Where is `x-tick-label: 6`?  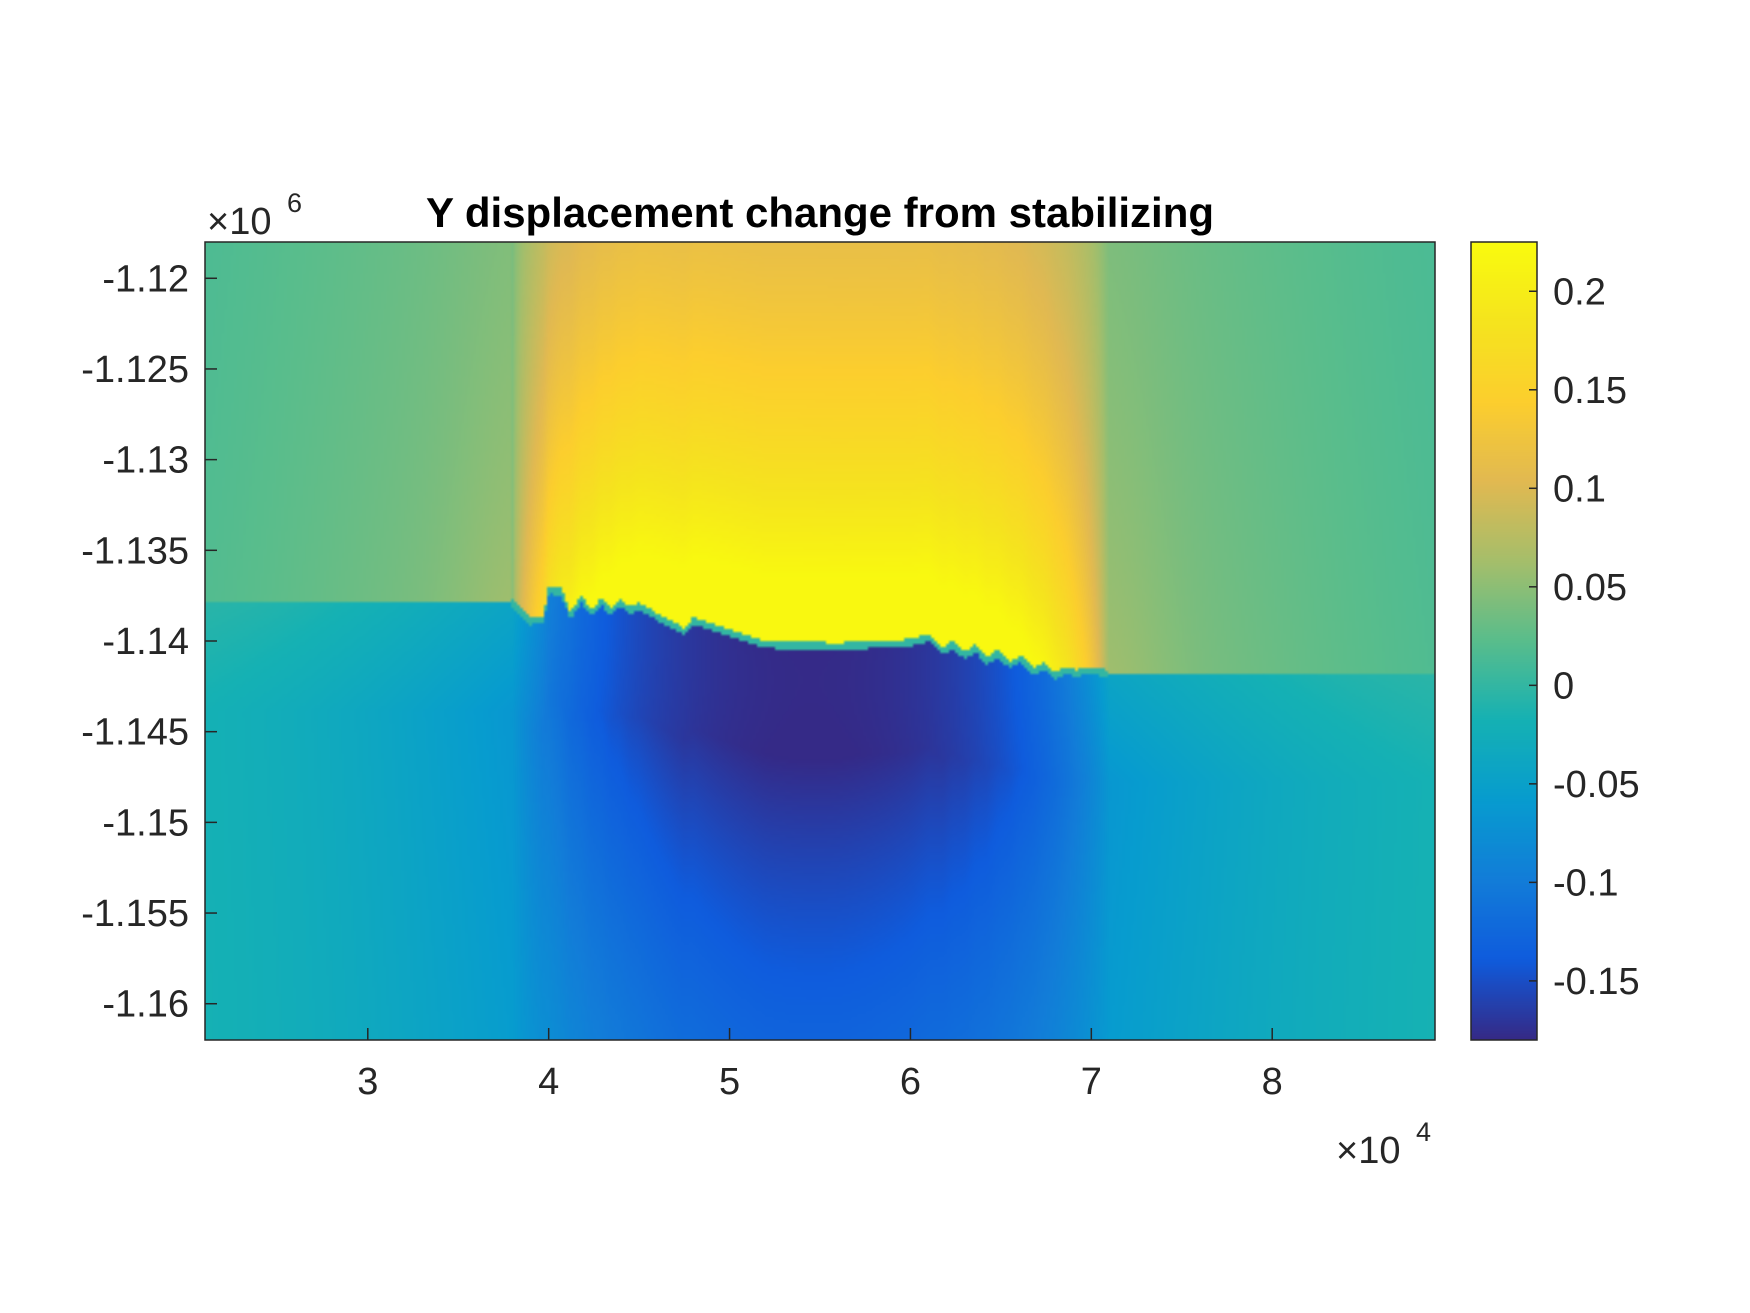 x-tick-label: 6 is located at coordinates (910, 1082).